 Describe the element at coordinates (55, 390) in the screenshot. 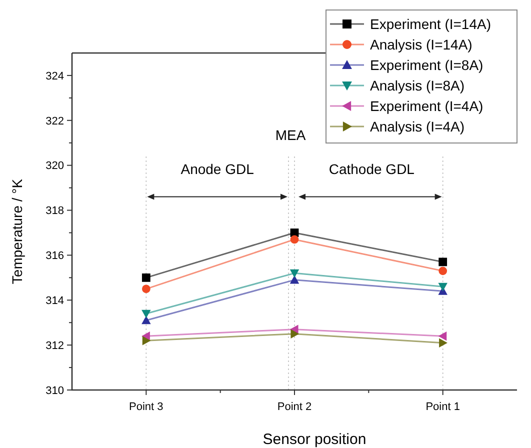

I see `y-tick-label: 310` at that location.